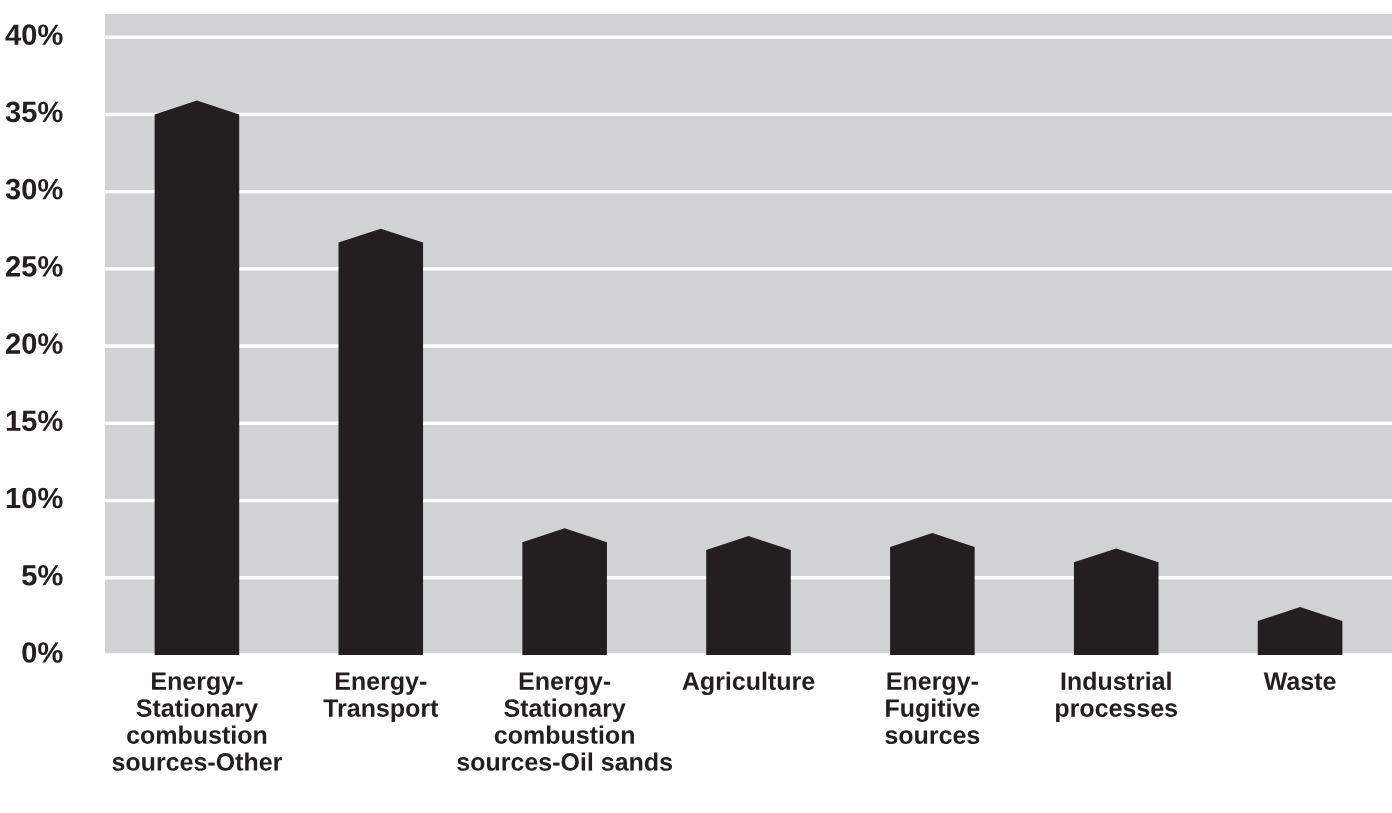 The height and width of the screenshot is (813, 1392). I want to click on y-tick-label: 25%, so click(34, 266).